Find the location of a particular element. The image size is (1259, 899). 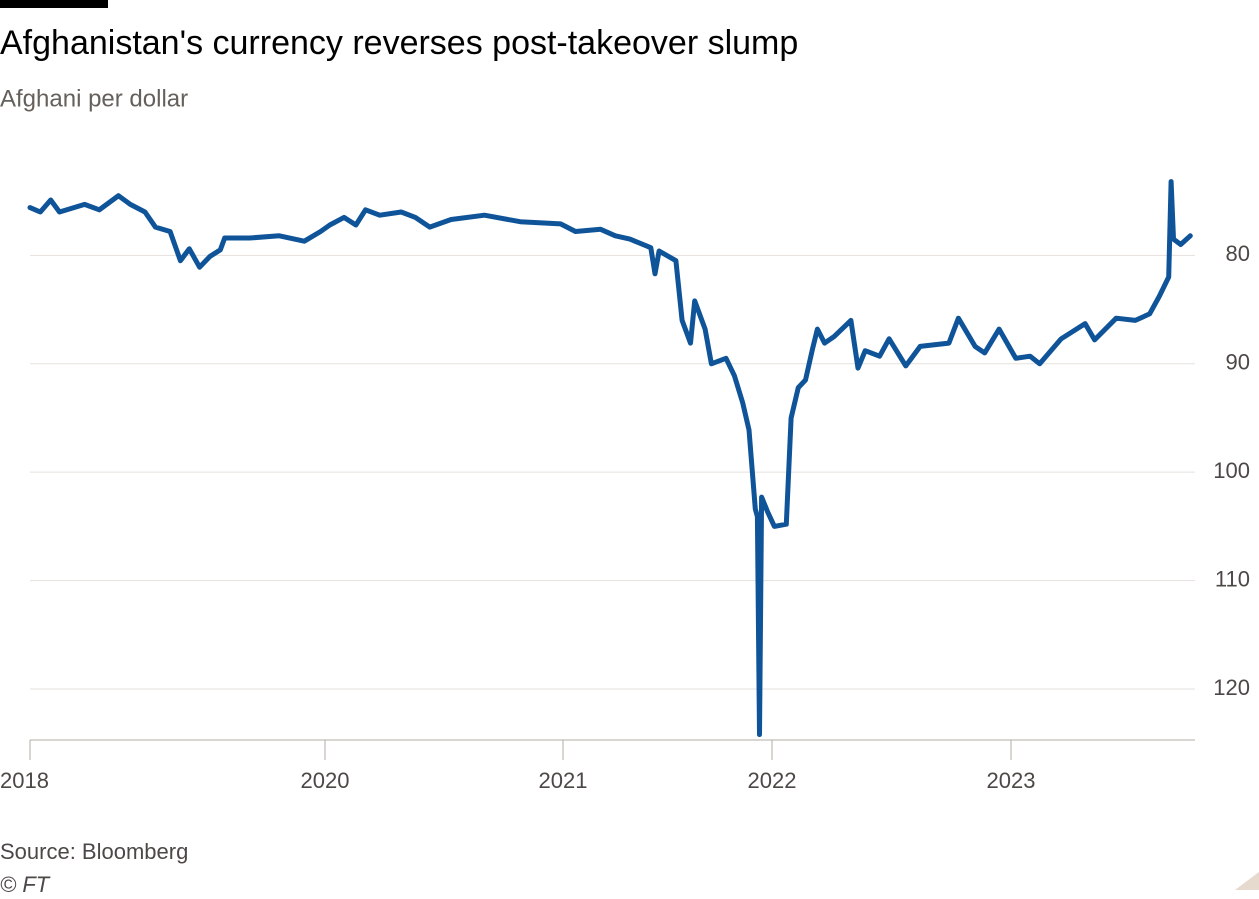

corner-mark is located at coordinates (1247, 881).